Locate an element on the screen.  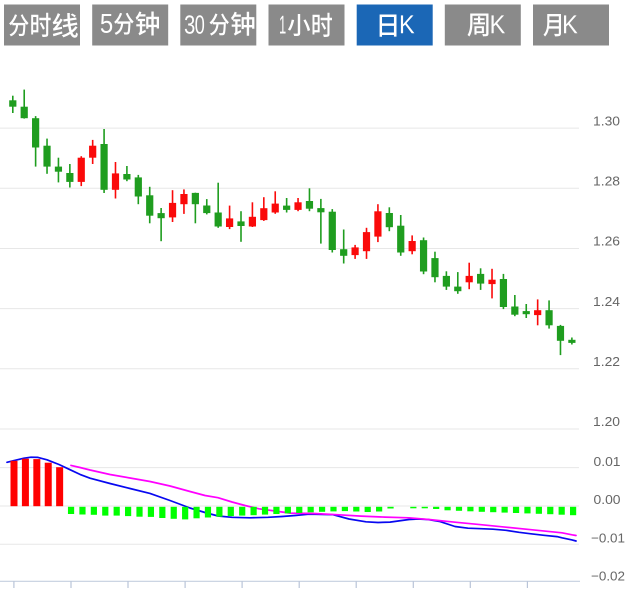
svg-text: 0.00 is located at coordinates (607, 499).